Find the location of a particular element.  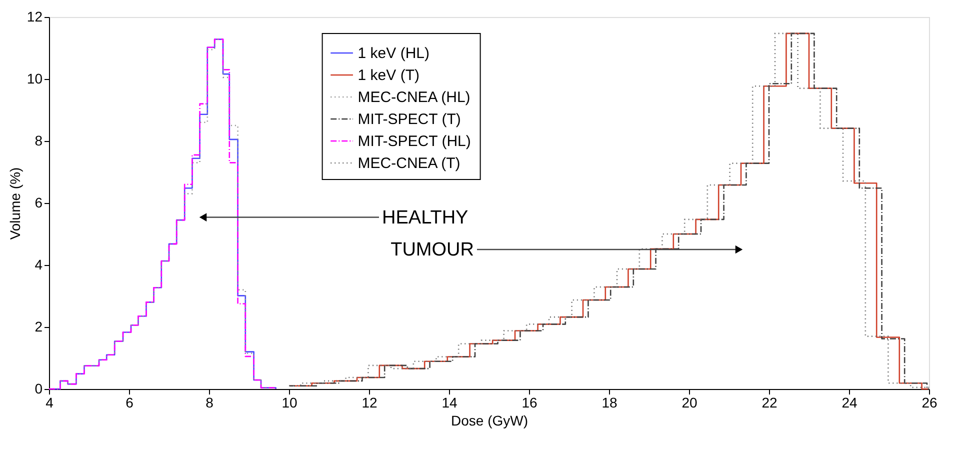

y-tick-label: 10 is located at coordinates (34, 78).